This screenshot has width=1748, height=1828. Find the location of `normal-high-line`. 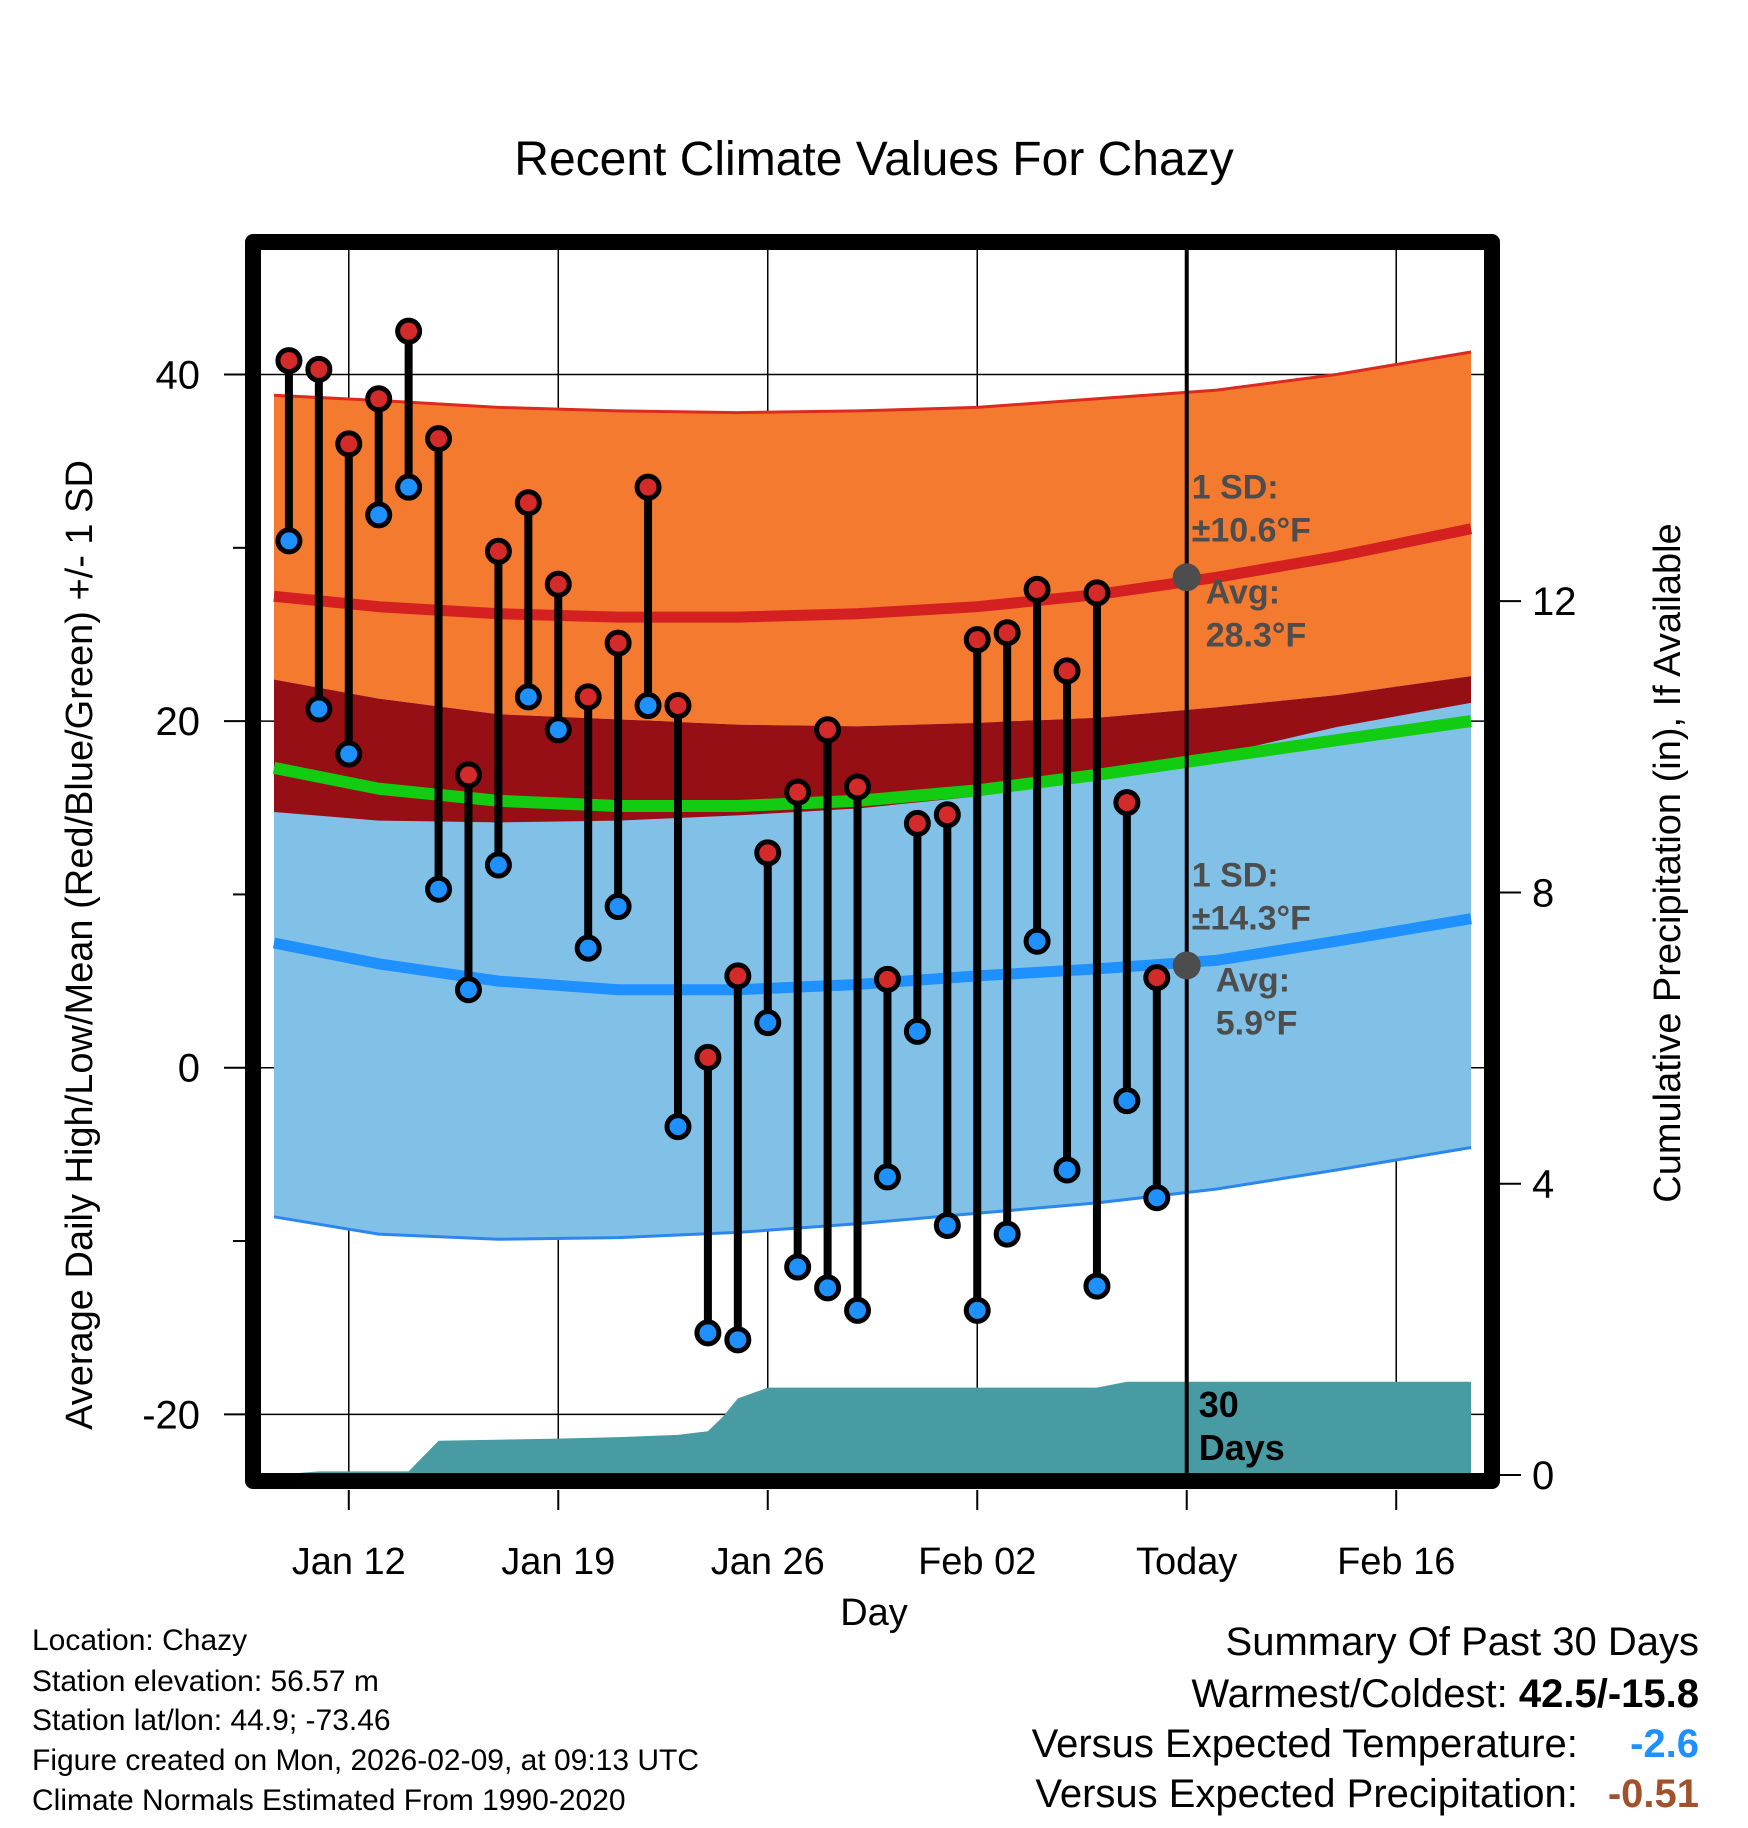

normal-high-line is located at coordinates (873, 573).